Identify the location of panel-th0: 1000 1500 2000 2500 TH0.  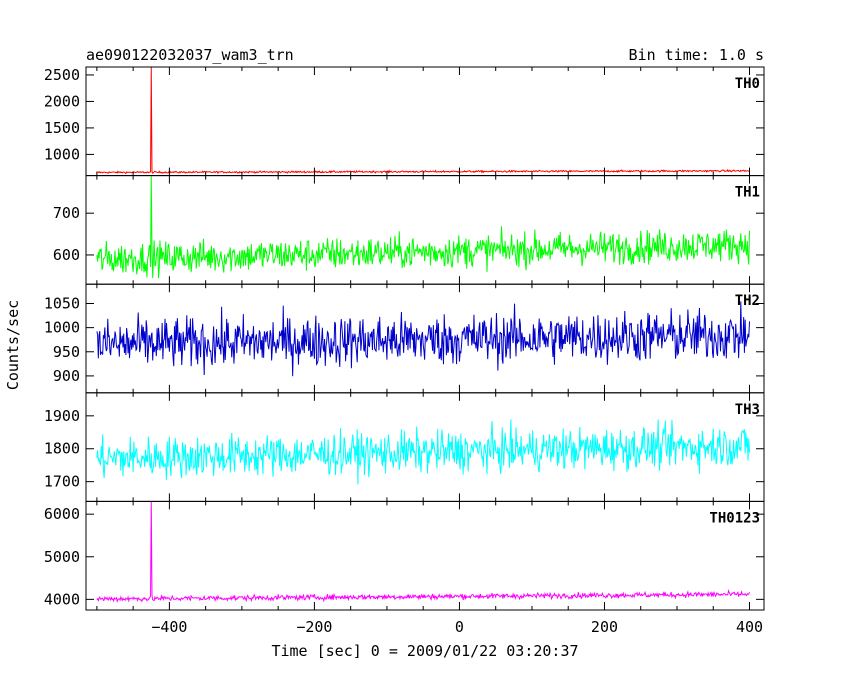
(404, 121).